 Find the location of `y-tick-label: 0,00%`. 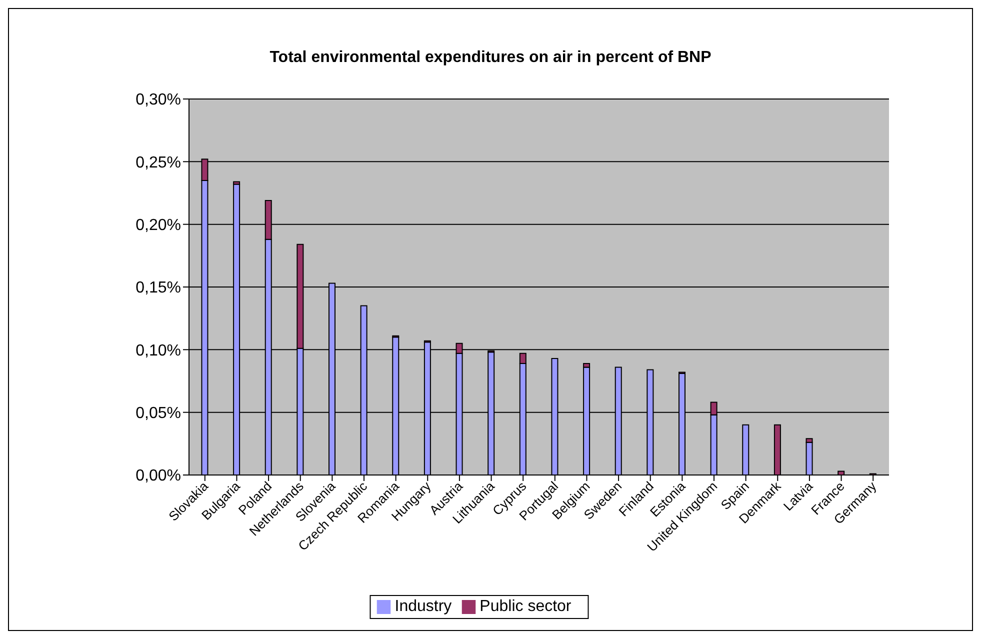

y-tick-label: 0,00% is located at coordinates (158, 476).